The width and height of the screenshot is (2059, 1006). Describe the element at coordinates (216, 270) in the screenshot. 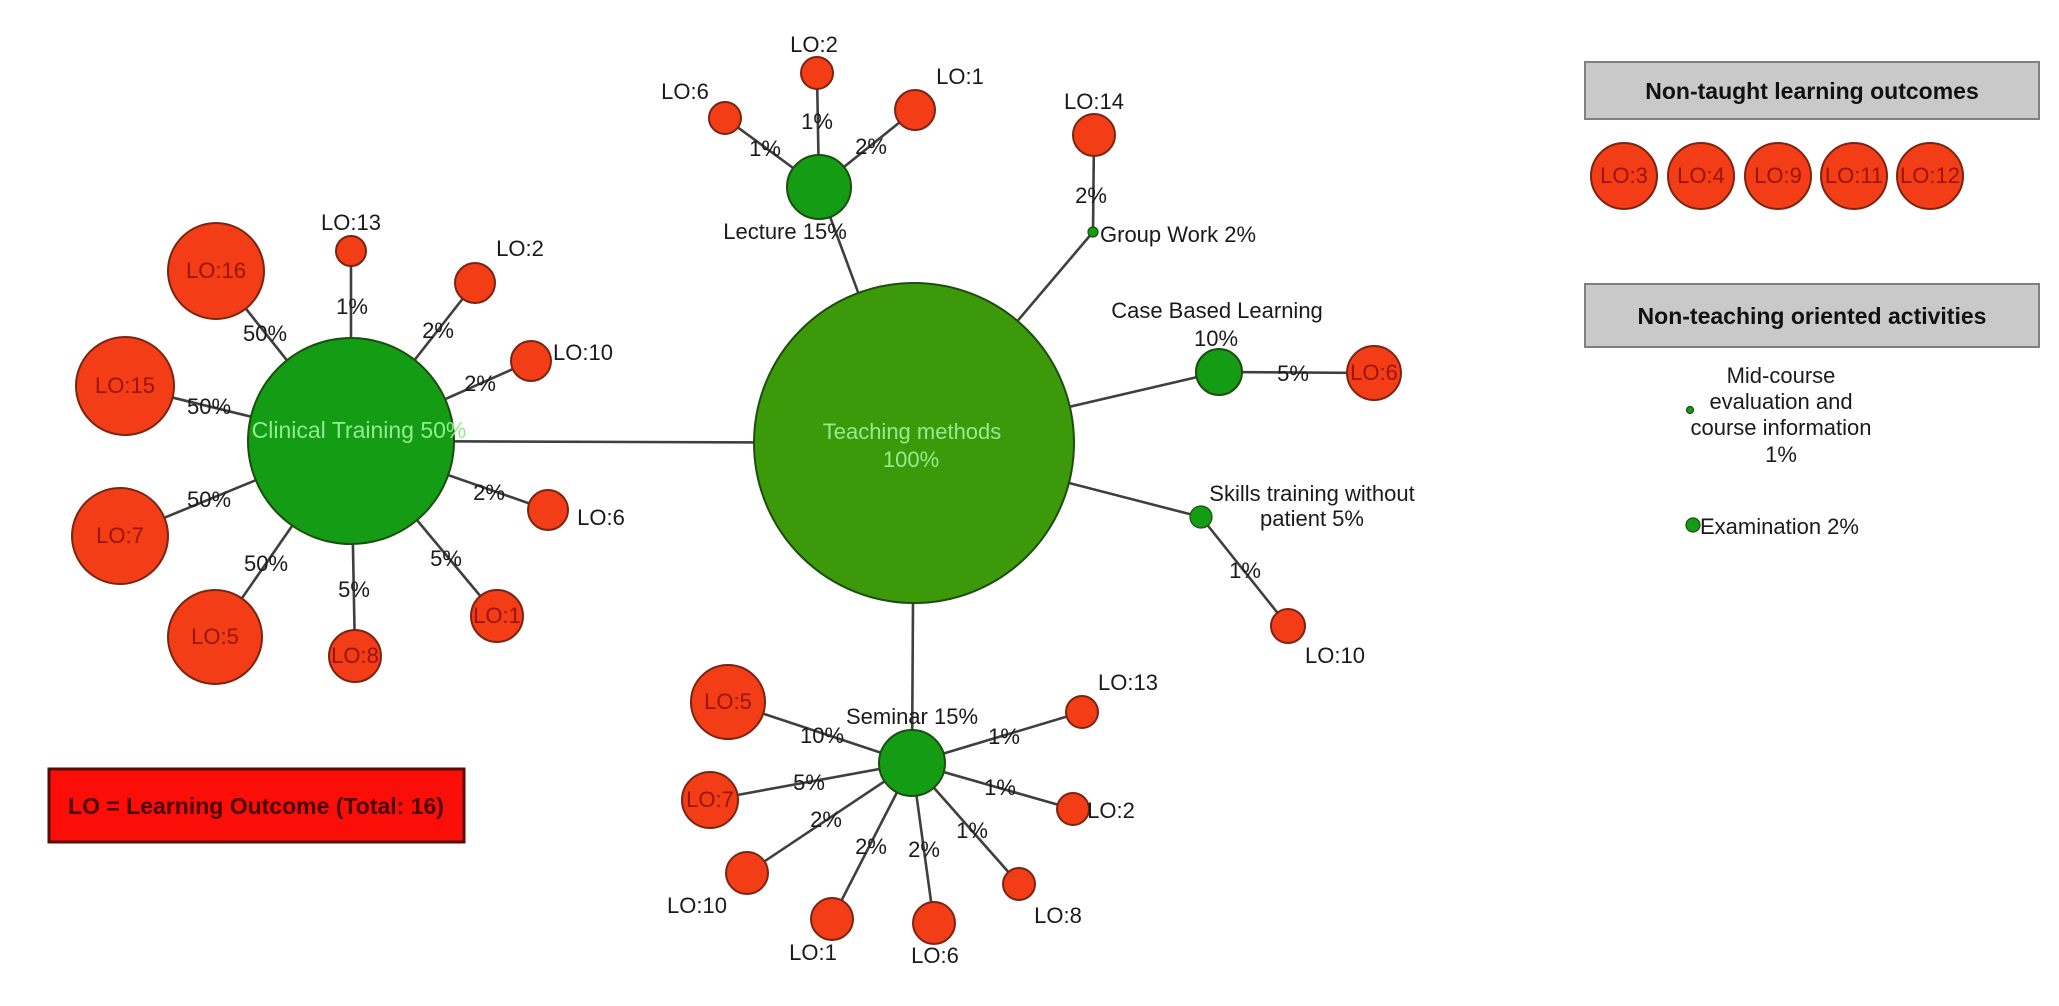

I see `svg-text: LO:16` at that location.